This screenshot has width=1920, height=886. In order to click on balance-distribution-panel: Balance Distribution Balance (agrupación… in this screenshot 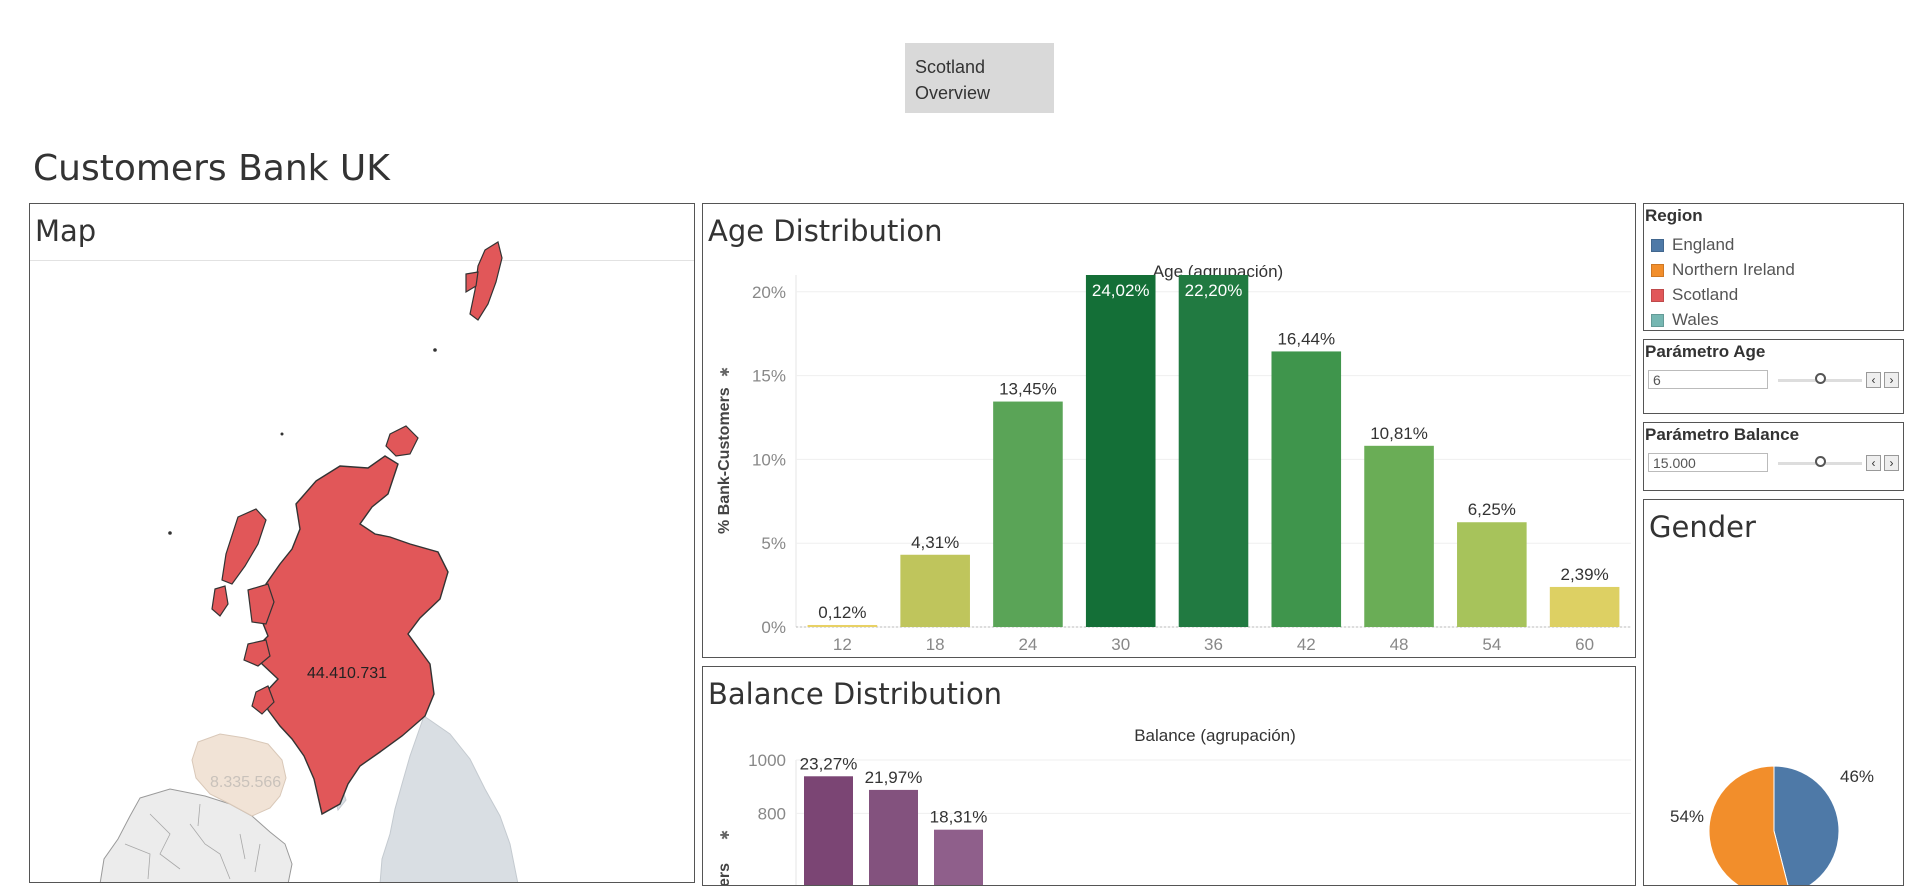, I will do `click(1169, 776)`.